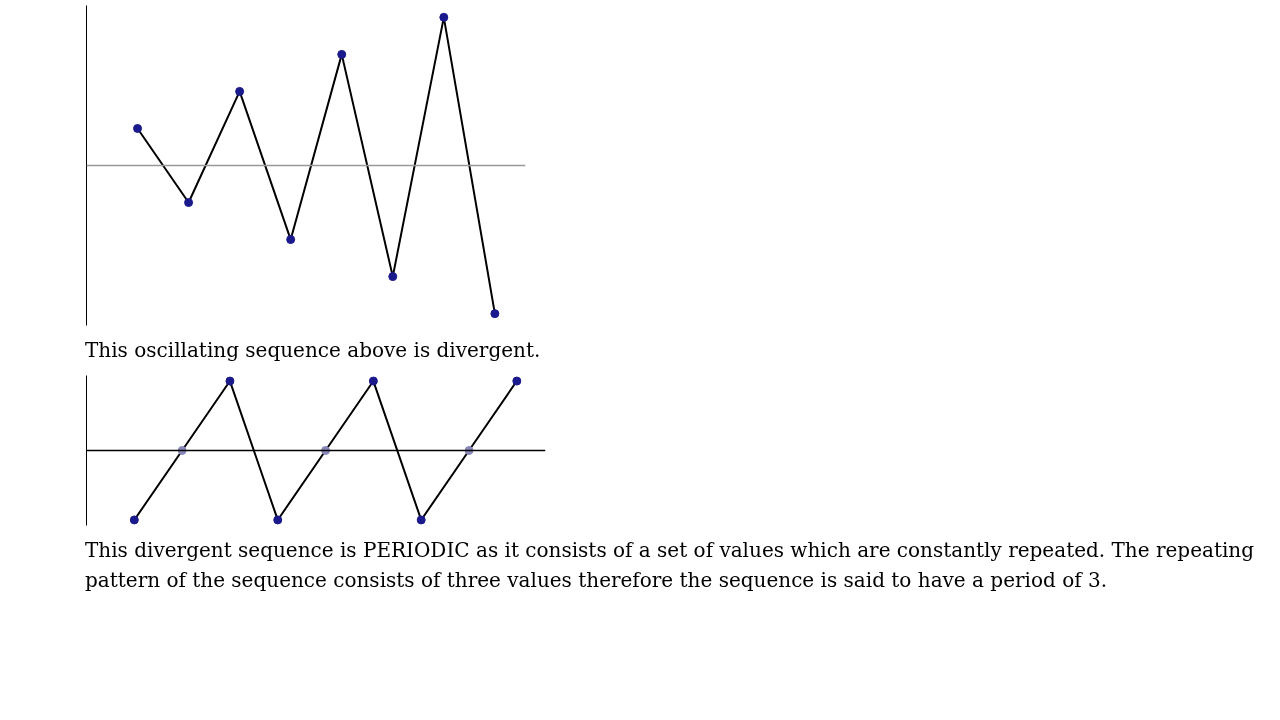 The width and height of the screenshot is (1280, 720). Describe the element at coordinates (670, 565) in the screenshot. I see `text: This divergent sequence is PERIODIC as it consists of a set of values which are constantly repeated. The repeating pattern of the sequence consists of three values therefore the sequence is said to have a period of 3.` at that location.